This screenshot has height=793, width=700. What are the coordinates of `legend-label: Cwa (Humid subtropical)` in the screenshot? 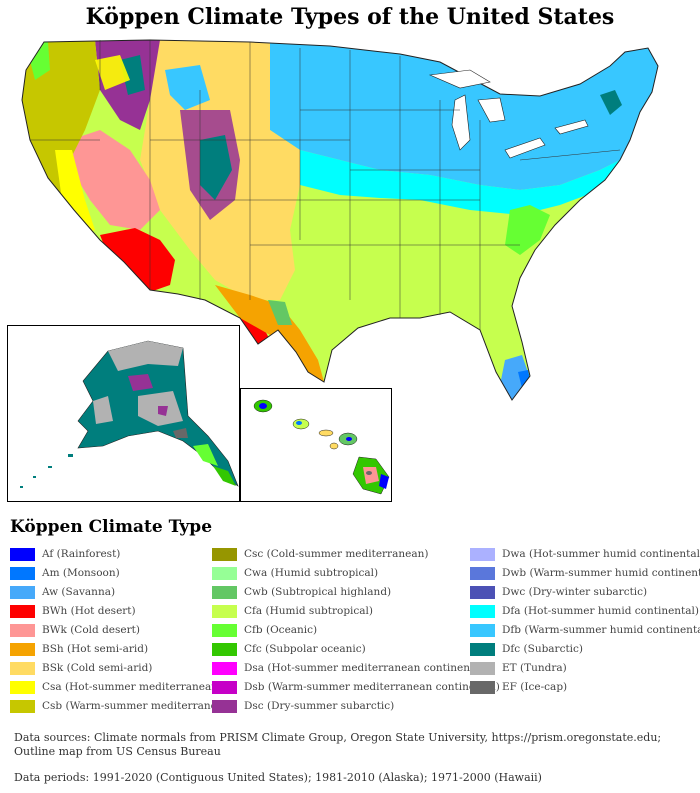 It's located at (311, 573).